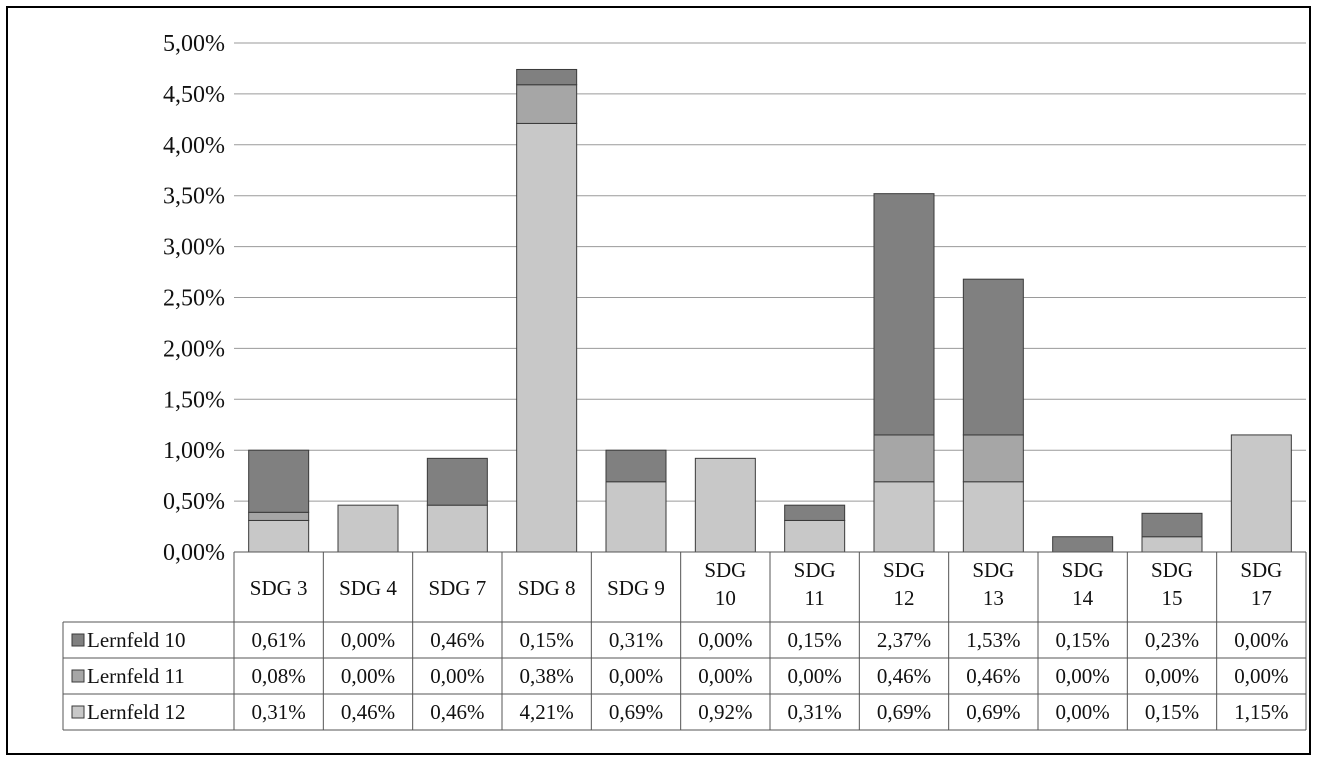 The width and height of the screenshot is (1317, 761). What do you see at coordinates (725, 598) in the screenshot?
I see `category-label: 10` at bounding box center [725, 598].